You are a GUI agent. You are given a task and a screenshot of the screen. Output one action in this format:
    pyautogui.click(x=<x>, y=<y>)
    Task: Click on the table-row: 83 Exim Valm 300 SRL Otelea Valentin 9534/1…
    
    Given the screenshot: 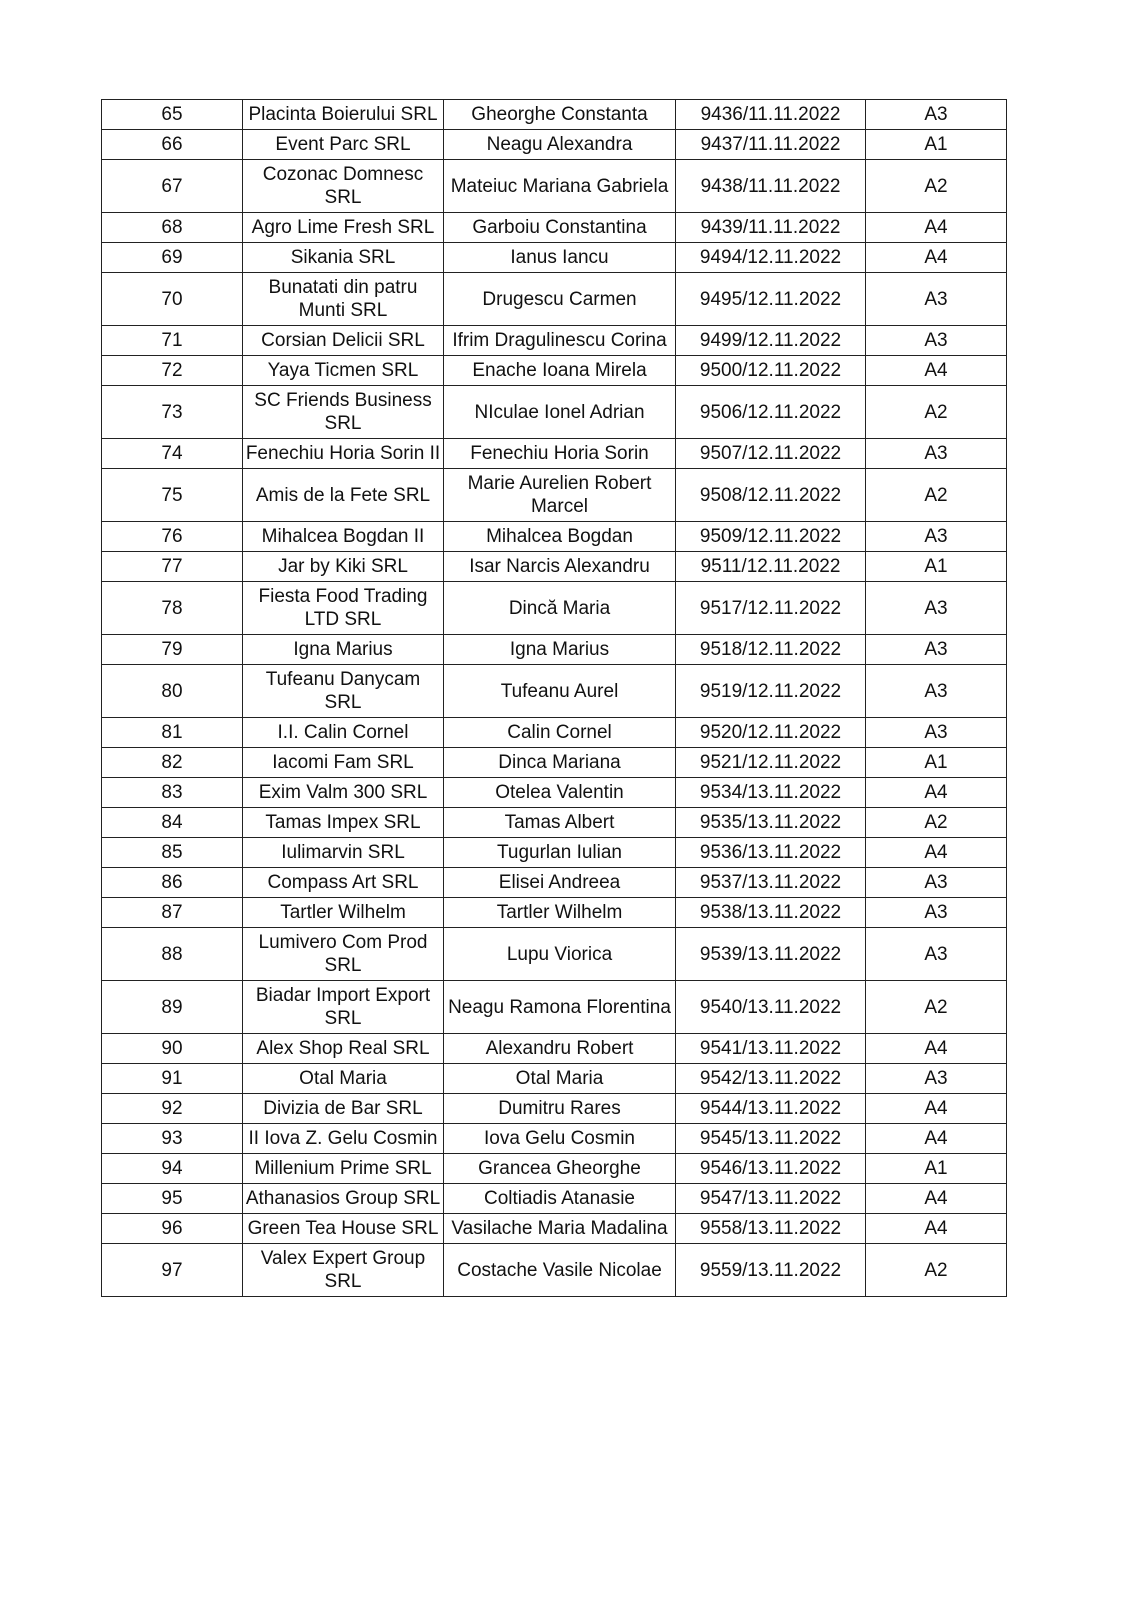 What is the action you would take?
    pyautogui.click(x=554, y=792)
    